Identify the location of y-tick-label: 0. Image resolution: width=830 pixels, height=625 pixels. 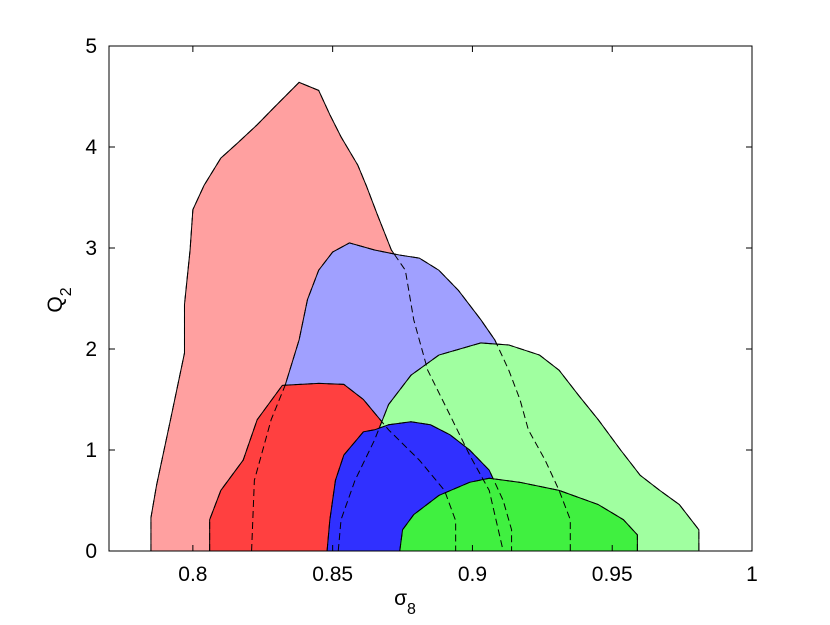
(91, 551).